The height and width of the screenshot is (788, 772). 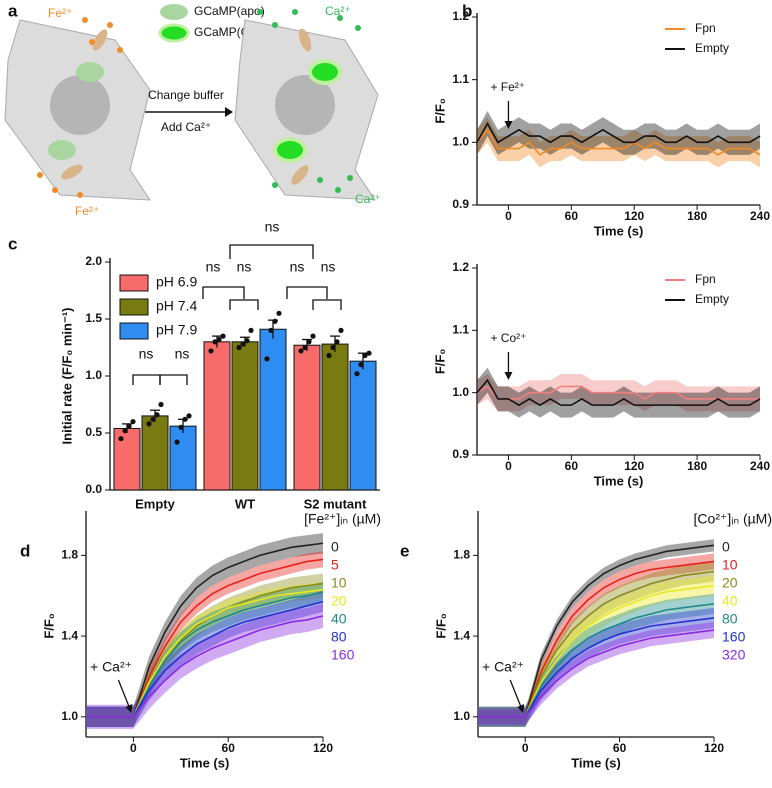 I want to click on panel-letter: c, so click(x=12, y=243).